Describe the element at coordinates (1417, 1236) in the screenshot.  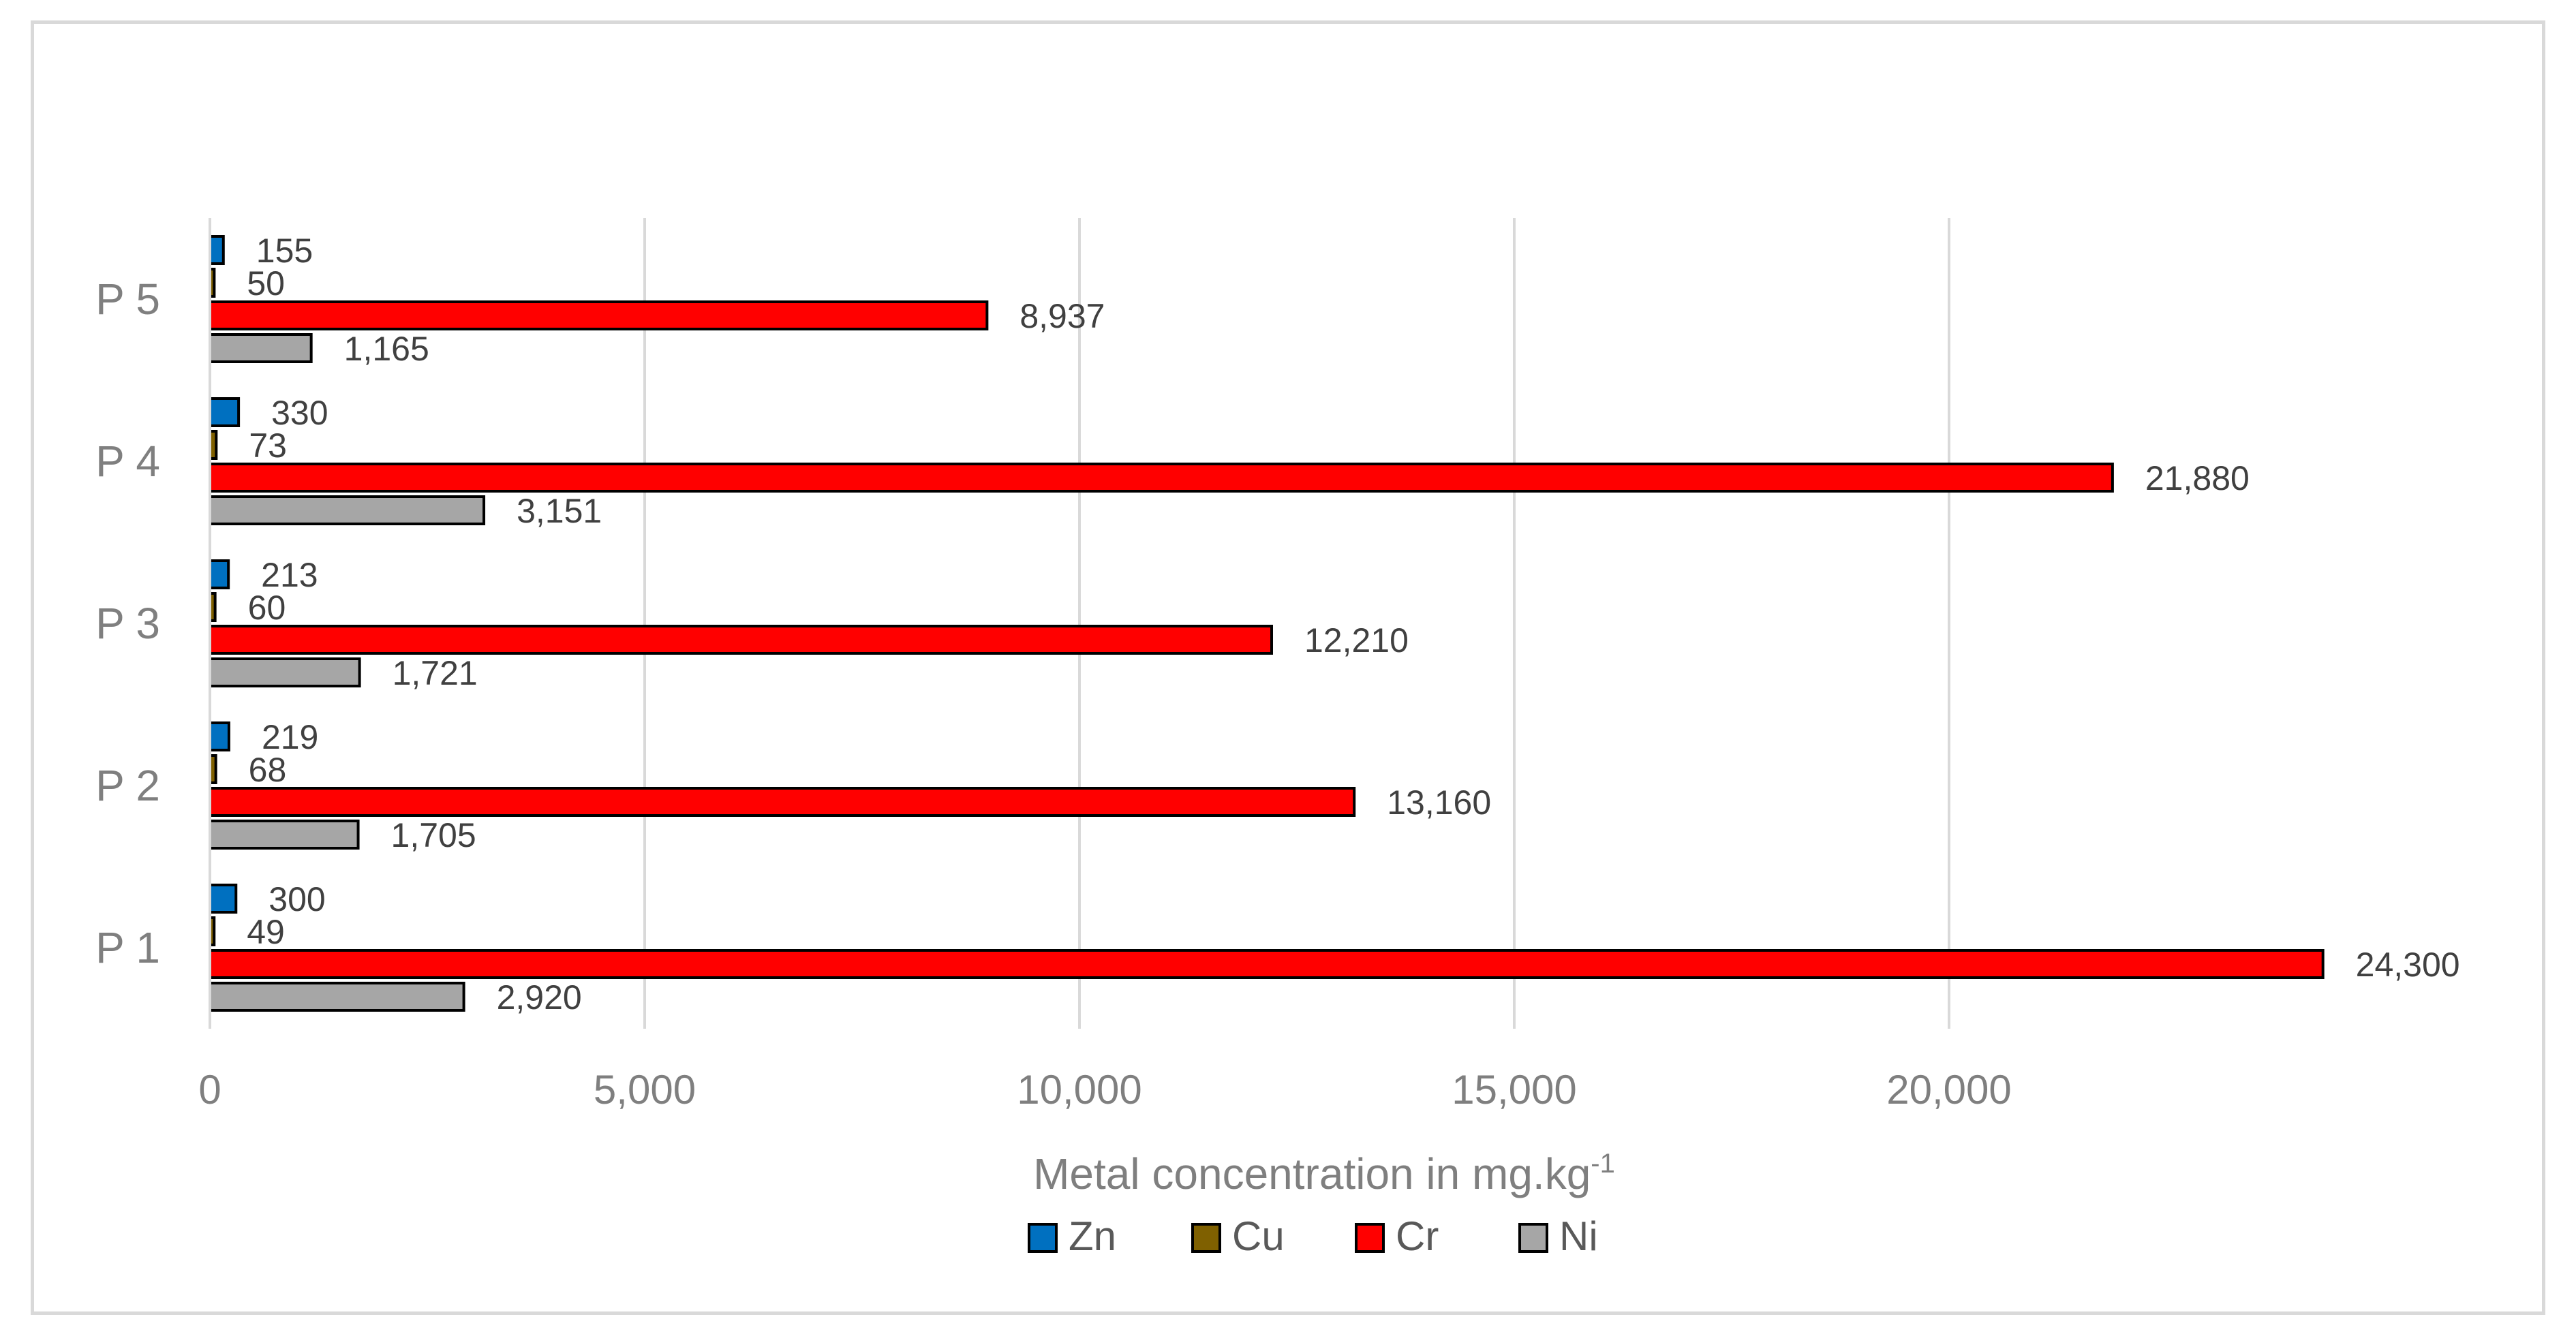
I see `legend-label-cr: Cr` at that location.